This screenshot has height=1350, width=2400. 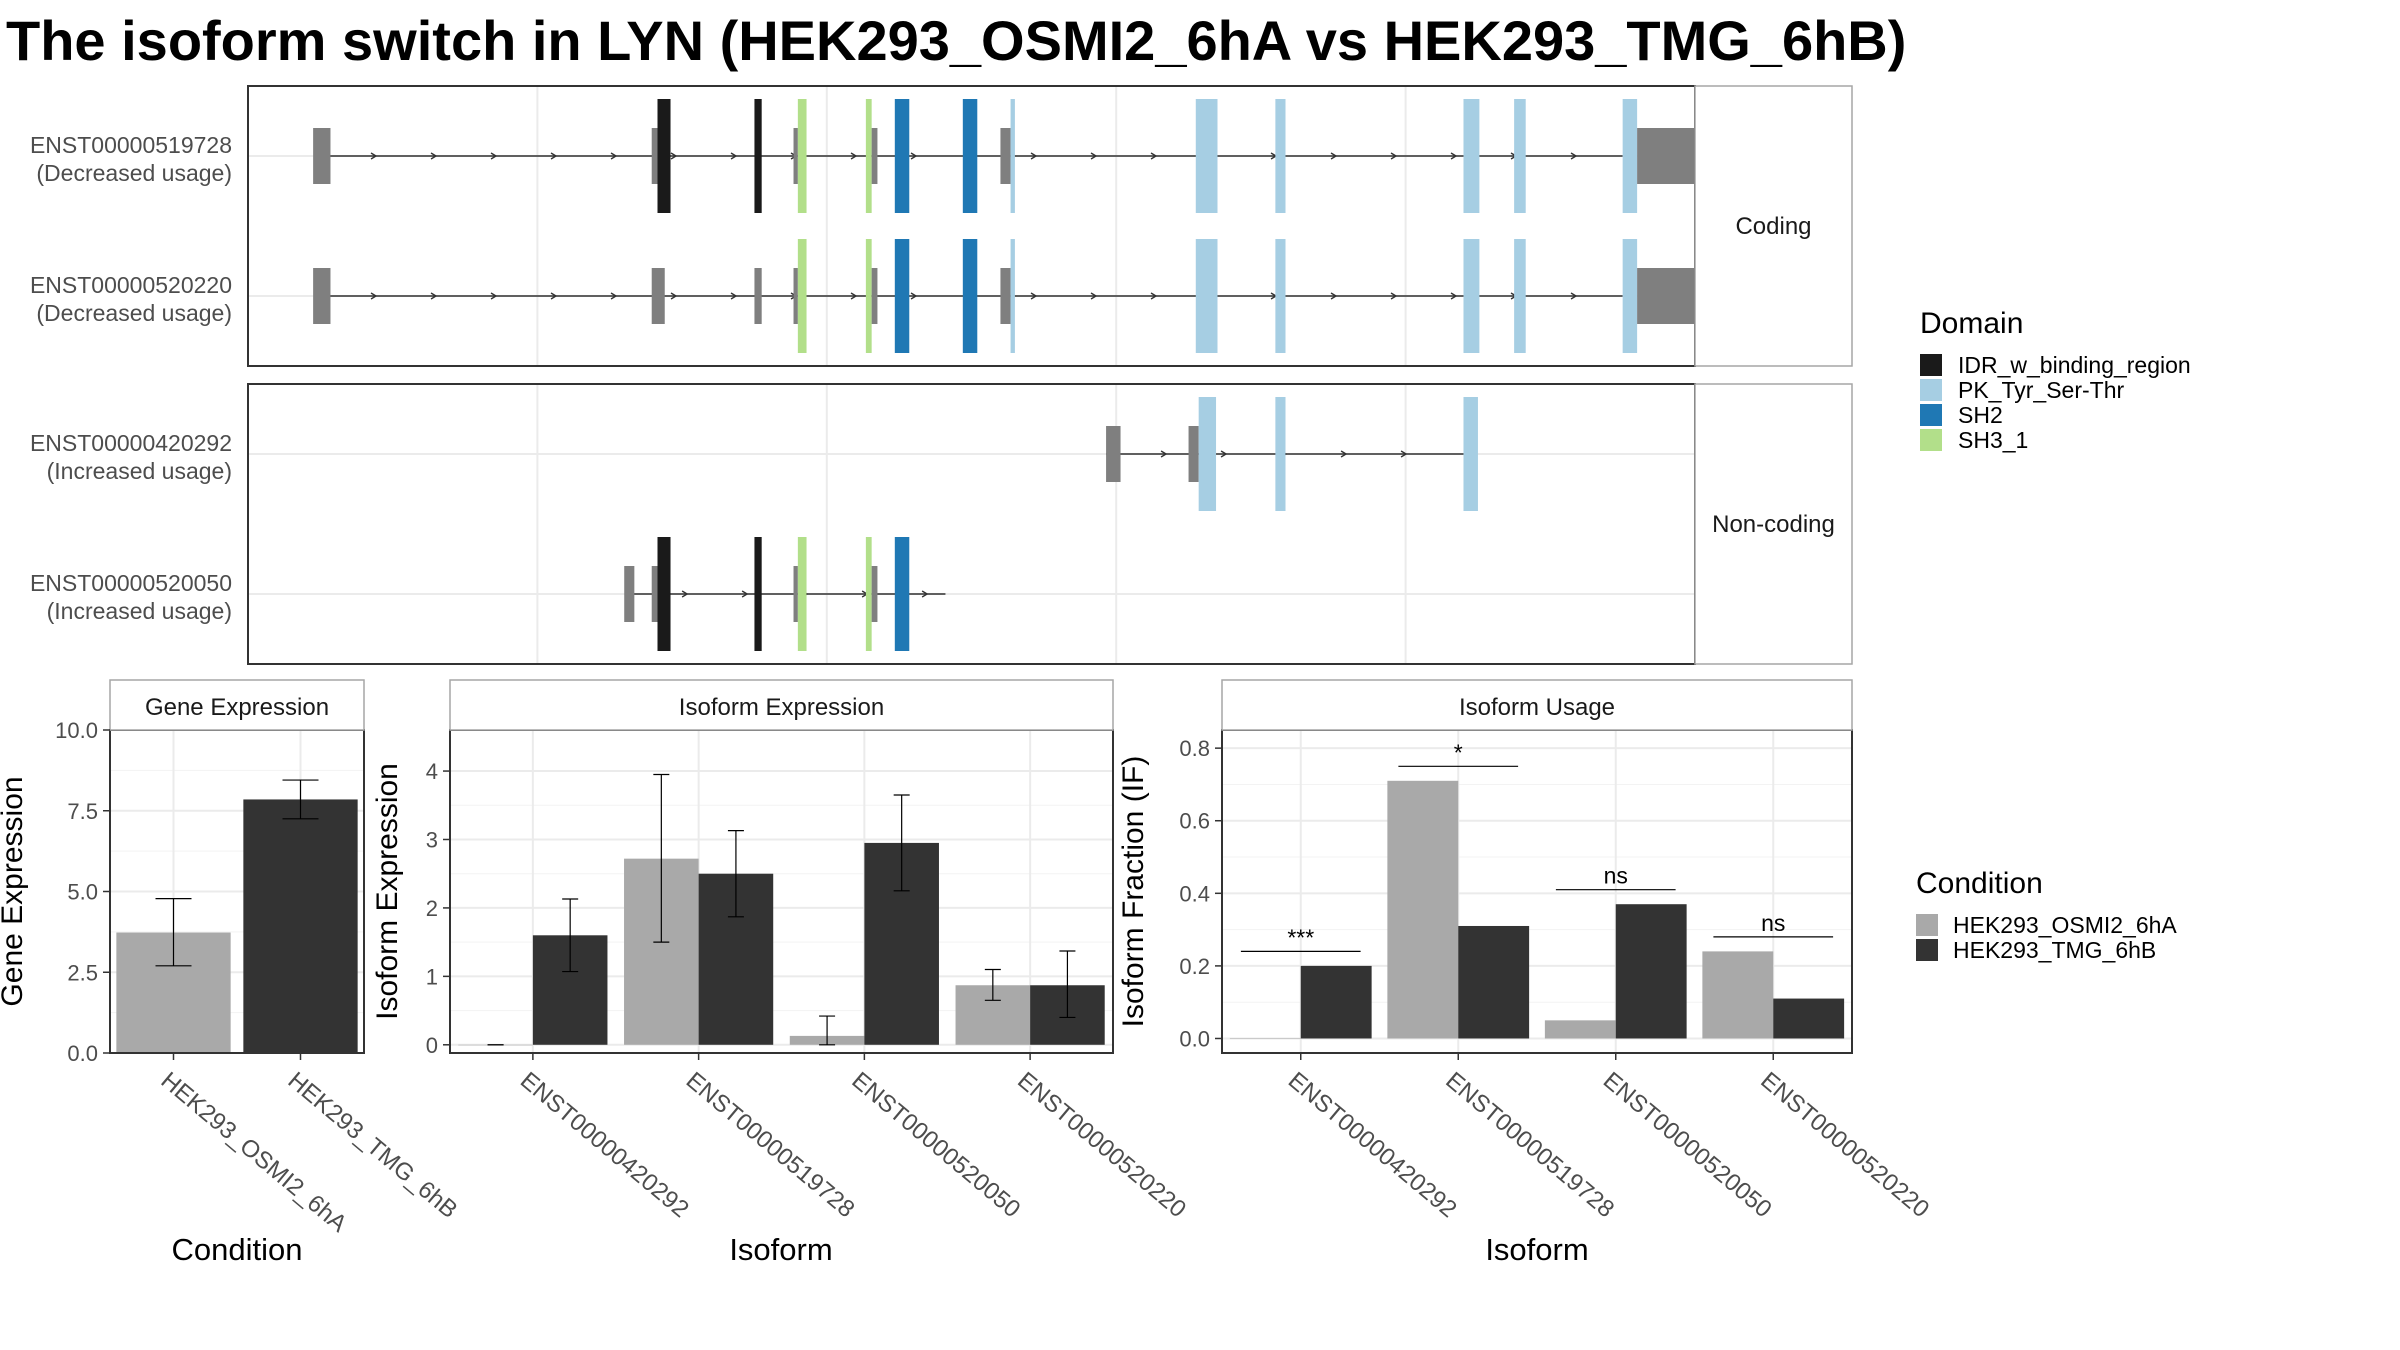 I want to click on transcript-id-label: ENST00000520050, so click(x=131, y=583).